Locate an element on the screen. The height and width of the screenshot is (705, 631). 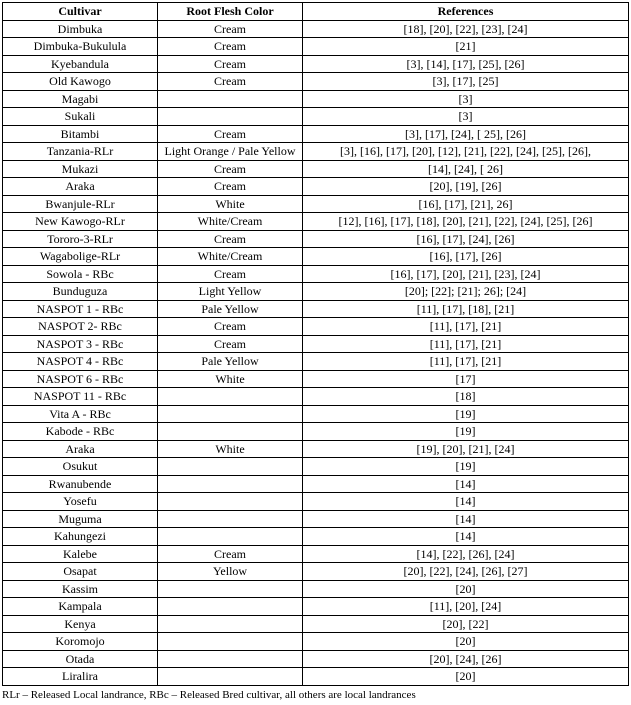
cell-root-flesh-color: White/Cream is located at coordinates (230, 221).